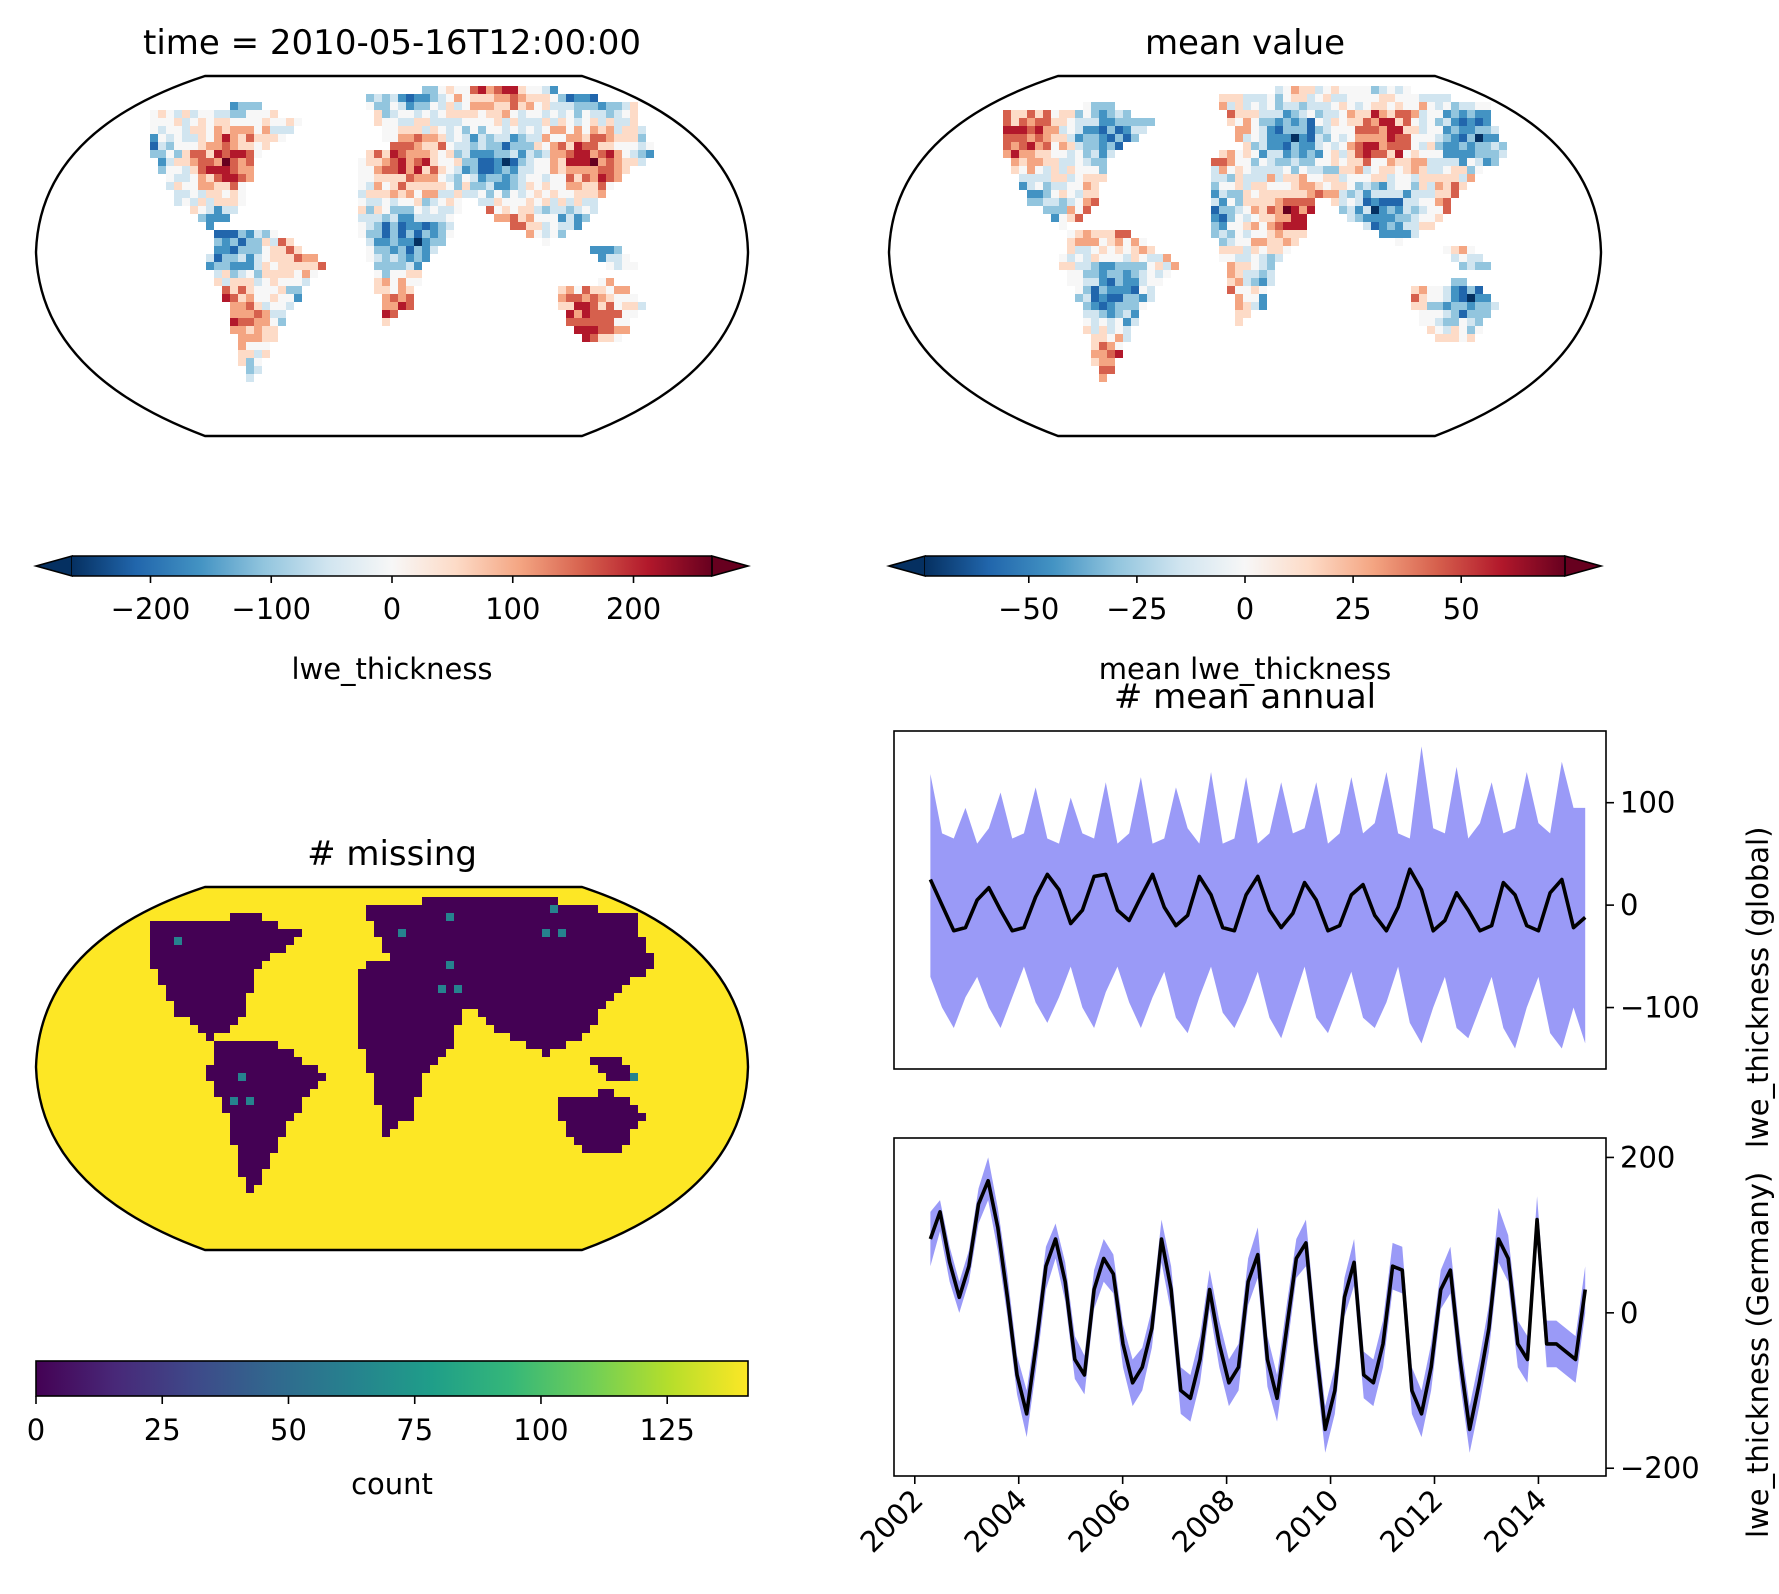 Image resolution: width=1779 pixels, height=1594 pixels. Describe the element at coordinates (1245, 566) in the screenshot. I see `colorbar-bar` at that location.